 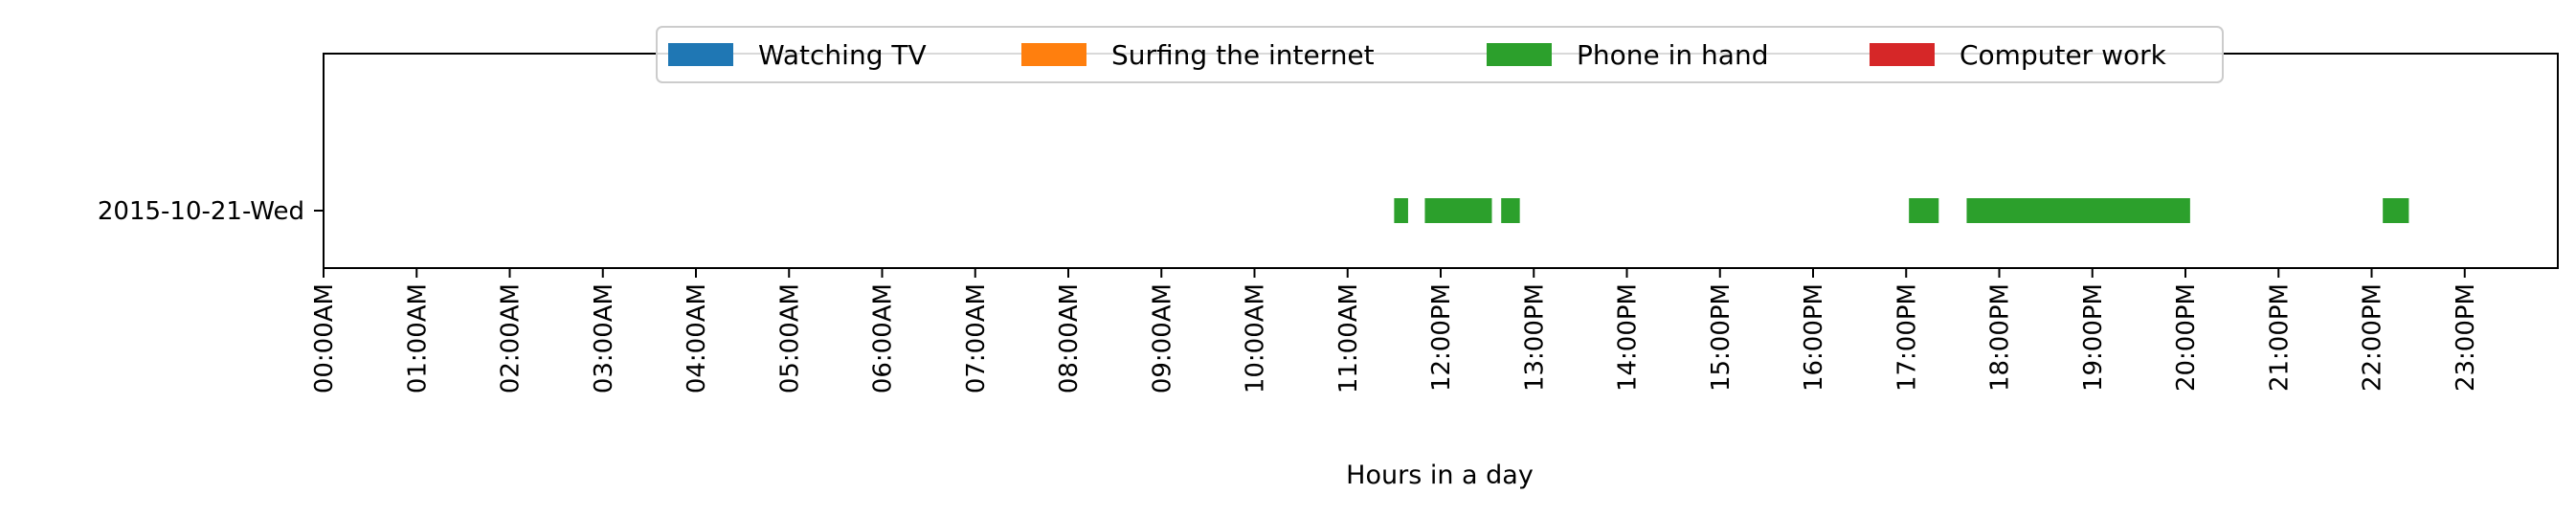 I want to click on x-axis-title: Hours in a day, so click(x=1440, y=475).